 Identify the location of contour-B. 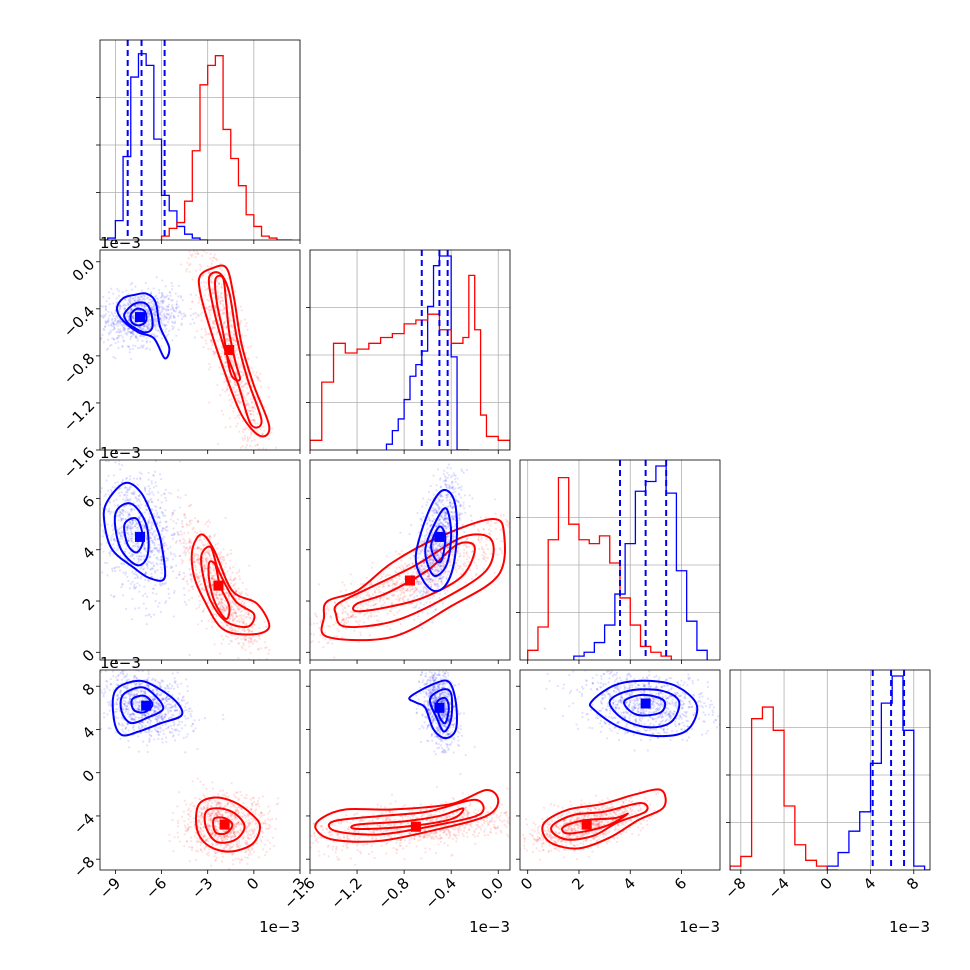
(228, 587).